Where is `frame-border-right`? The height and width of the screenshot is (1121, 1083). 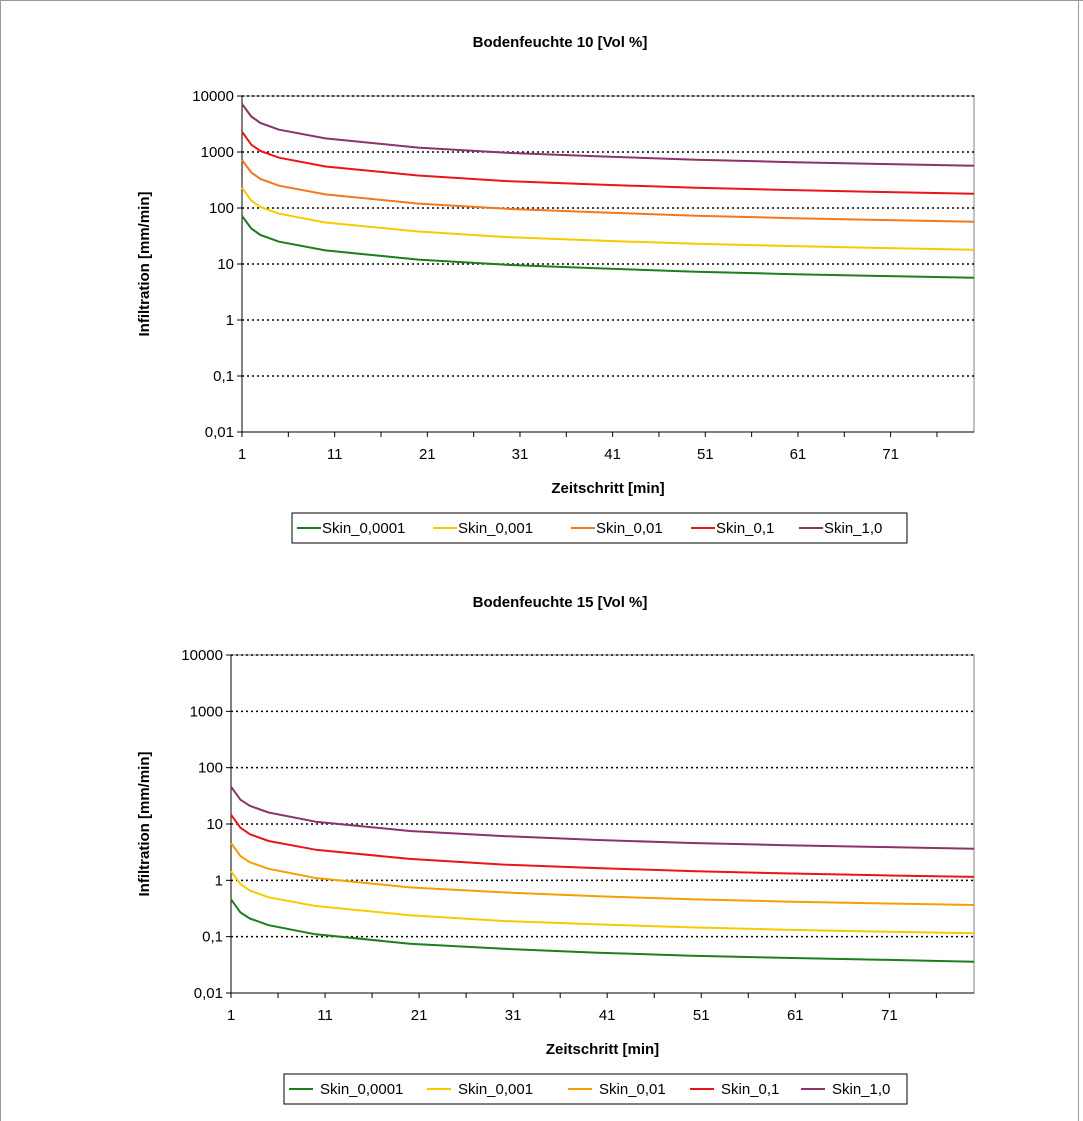
frame-border-right is located at coordinates (1078, 560).